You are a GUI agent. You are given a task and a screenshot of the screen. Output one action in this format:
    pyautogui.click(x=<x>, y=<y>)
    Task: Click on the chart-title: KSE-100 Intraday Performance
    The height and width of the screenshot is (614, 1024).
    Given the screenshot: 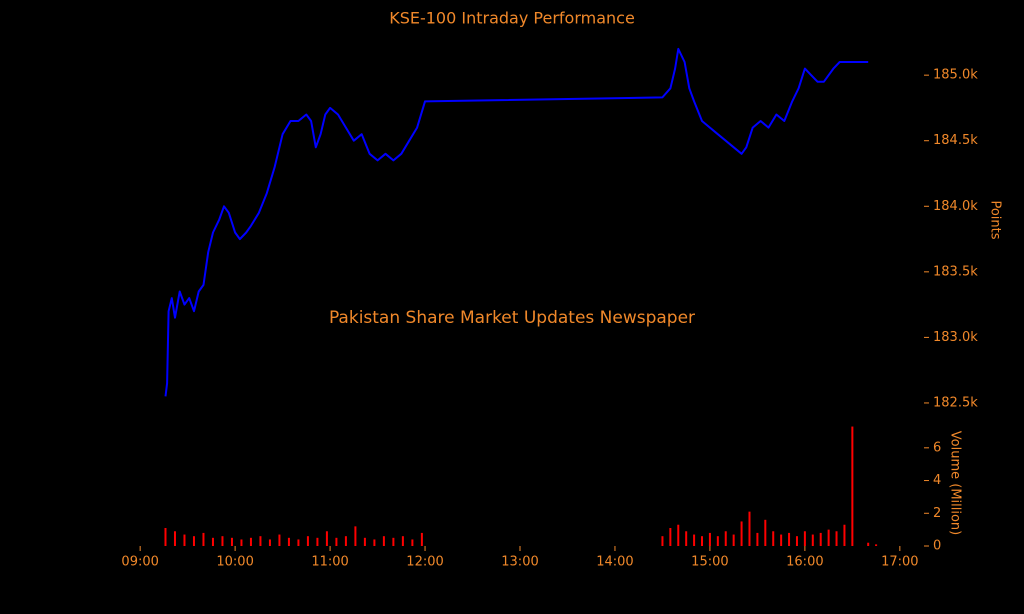 What is the action you would take?
    pyautogui.click(x=512, y=18)
    